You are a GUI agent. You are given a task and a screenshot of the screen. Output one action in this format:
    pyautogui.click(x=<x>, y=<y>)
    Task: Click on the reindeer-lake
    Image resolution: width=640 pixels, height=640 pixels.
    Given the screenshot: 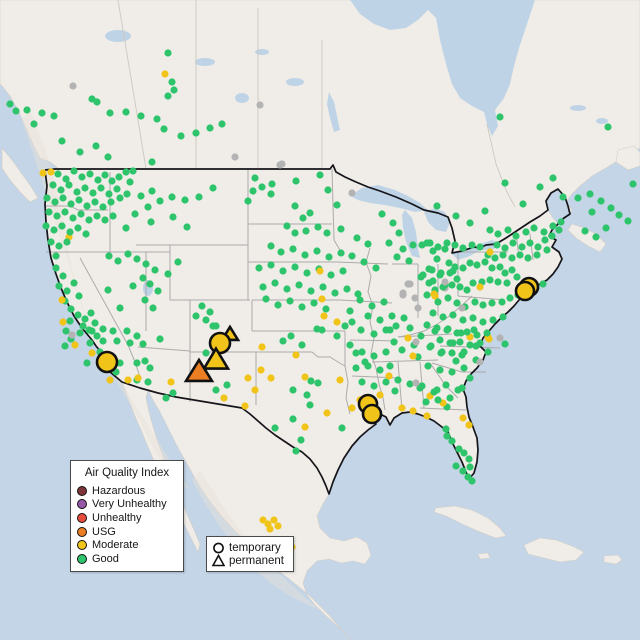 What is the action you would take?
    pyautogui.click(x=242, y=98)
    